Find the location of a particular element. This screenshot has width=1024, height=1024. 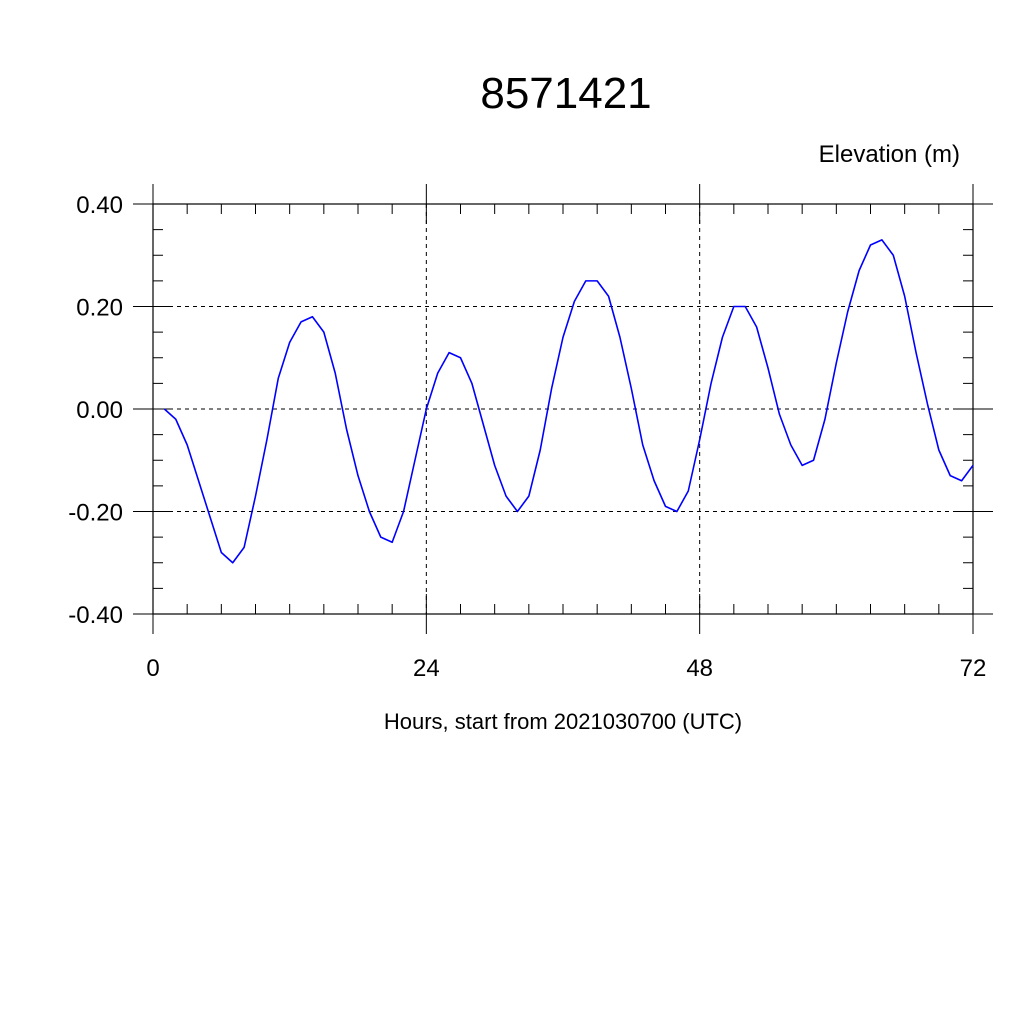

x-tick-label: 0 is located at coordinates (152, 668).